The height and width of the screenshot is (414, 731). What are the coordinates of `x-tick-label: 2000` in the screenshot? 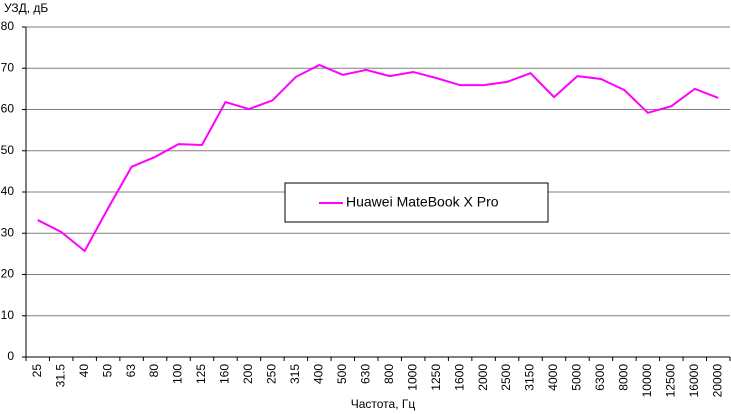 It's located at (483, 377).